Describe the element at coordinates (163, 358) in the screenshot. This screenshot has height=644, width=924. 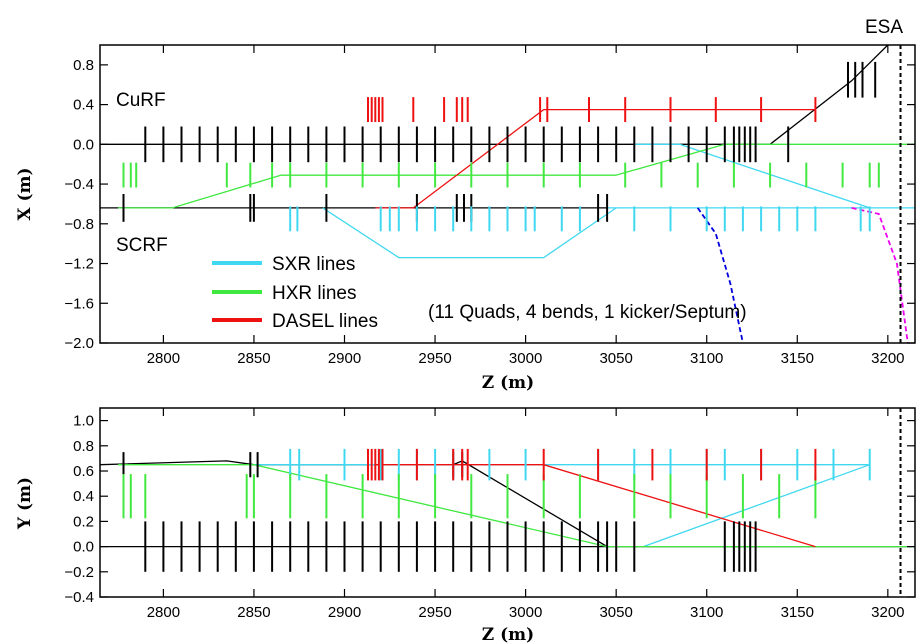
I see `top-x-tick-label: 2800` at that location.